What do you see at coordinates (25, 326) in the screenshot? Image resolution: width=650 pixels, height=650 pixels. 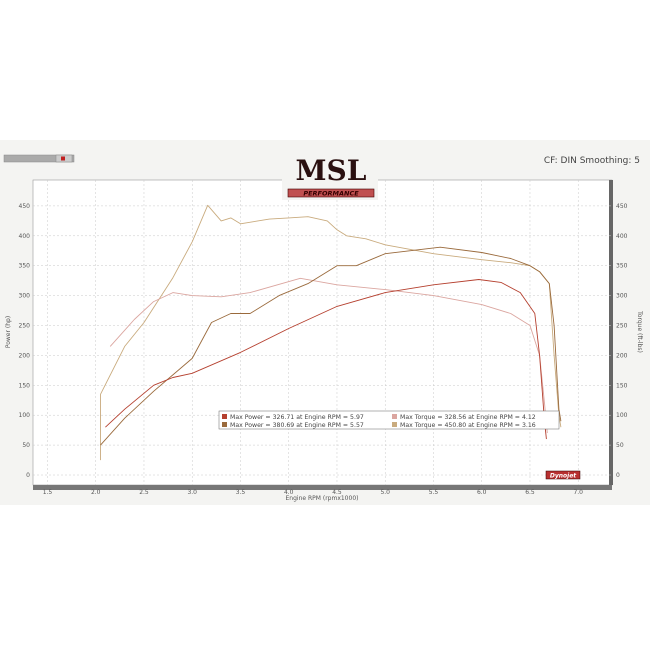 I see `y-tick-label: 250` at bounding box center [25, 326].